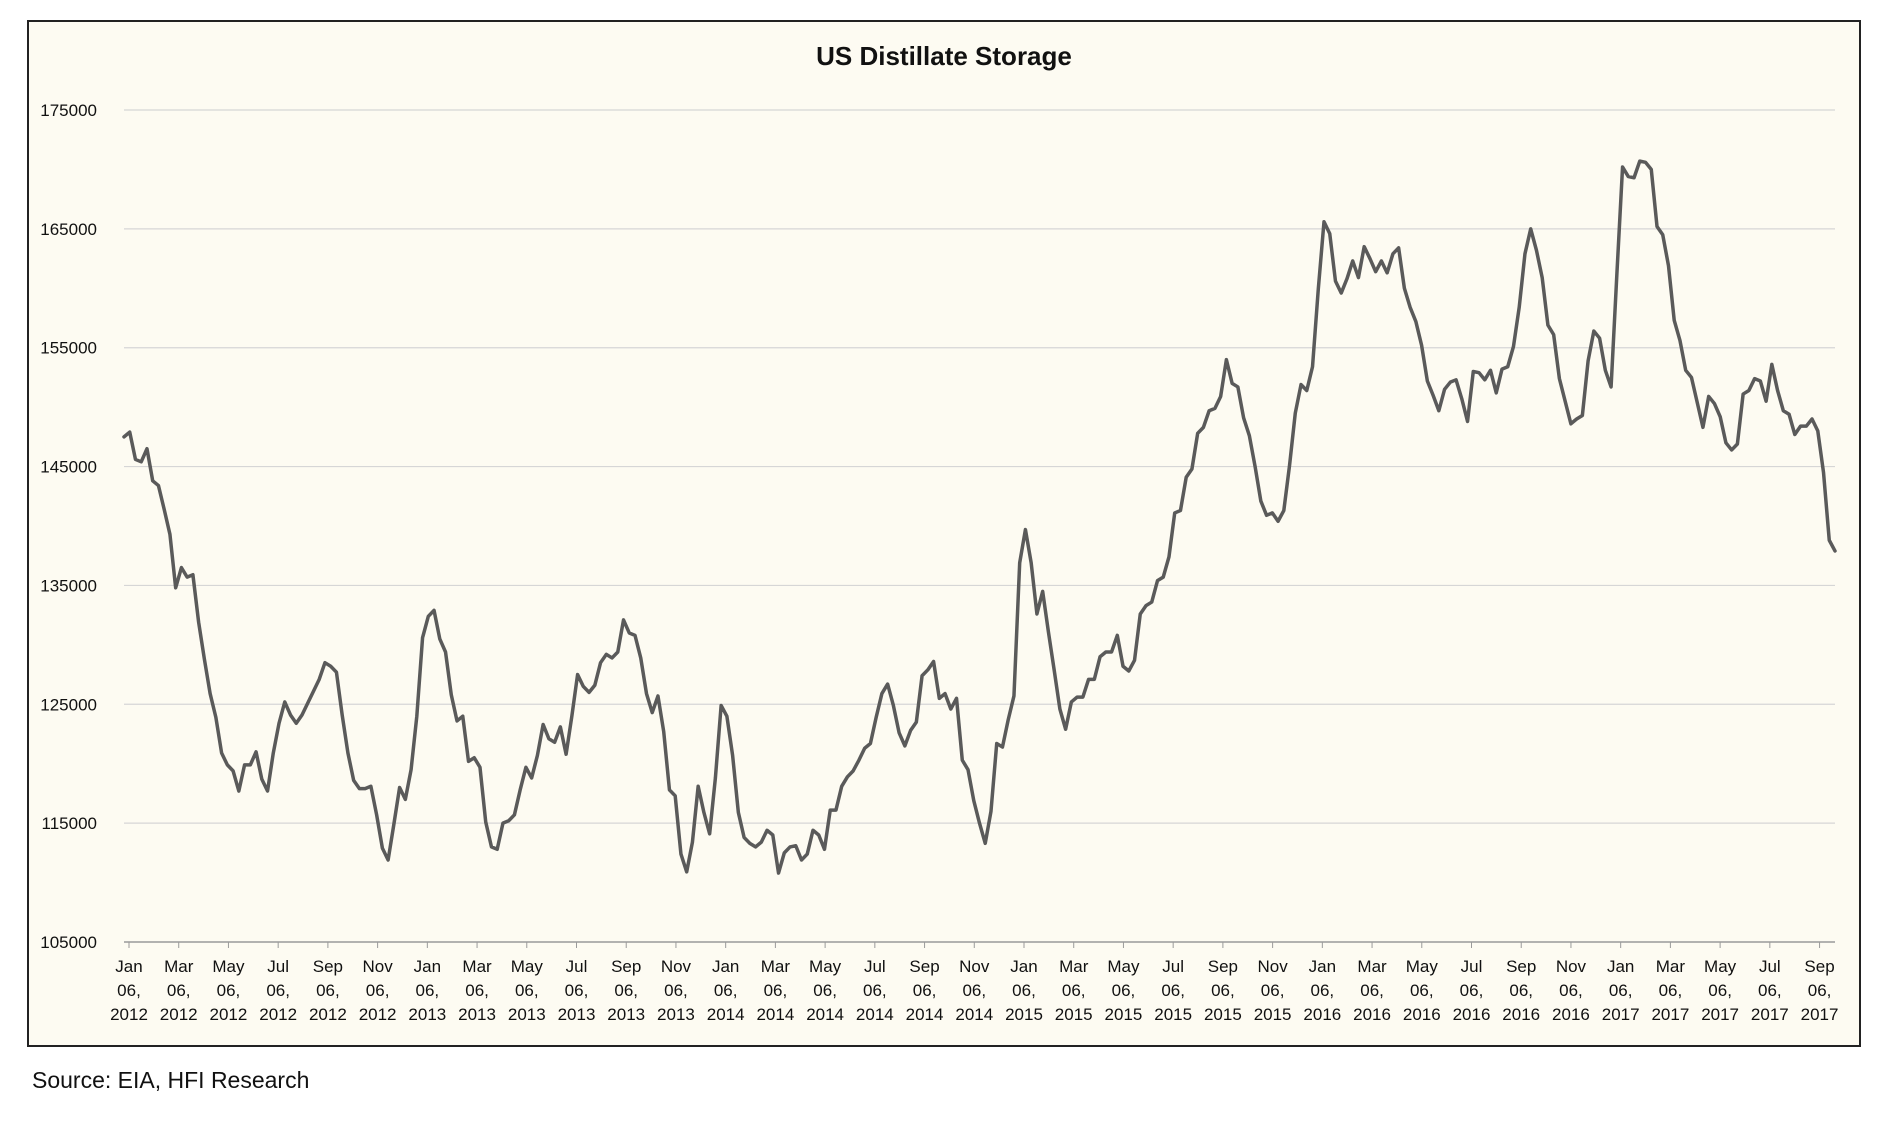 This screenshot has height=1132, width=1888. What do you see at coordinates (1770, 990) in the screenshot?
I see `x-tick-label: Jul 06, 2017` at bounding box center [1770, 990].